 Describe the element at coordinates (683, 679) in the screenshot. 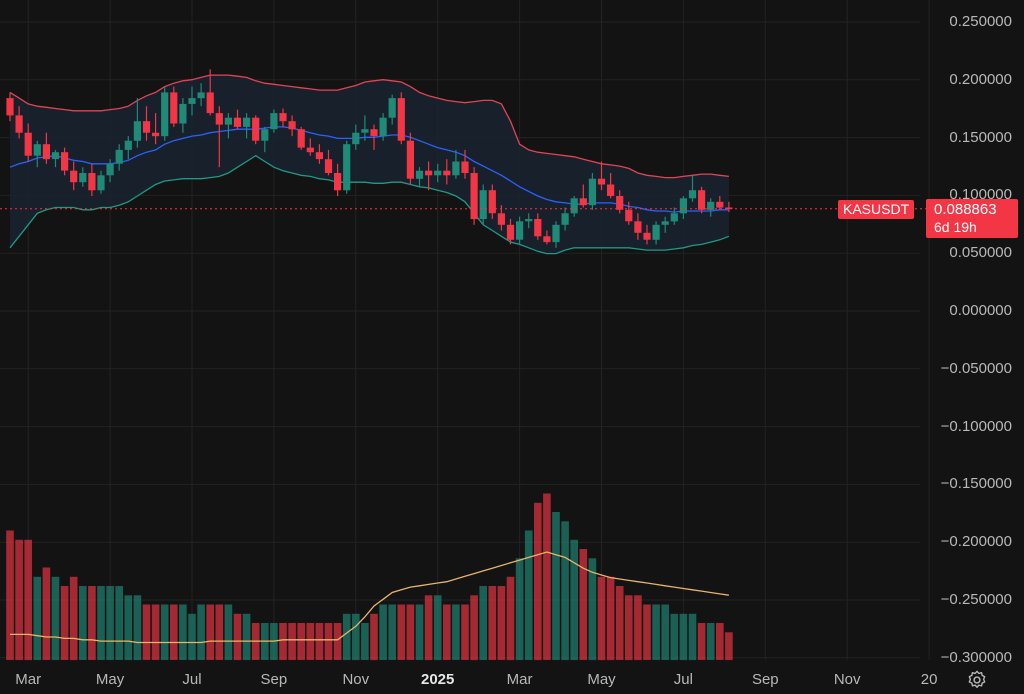

I see `x-tick-label: Jul` at that location.